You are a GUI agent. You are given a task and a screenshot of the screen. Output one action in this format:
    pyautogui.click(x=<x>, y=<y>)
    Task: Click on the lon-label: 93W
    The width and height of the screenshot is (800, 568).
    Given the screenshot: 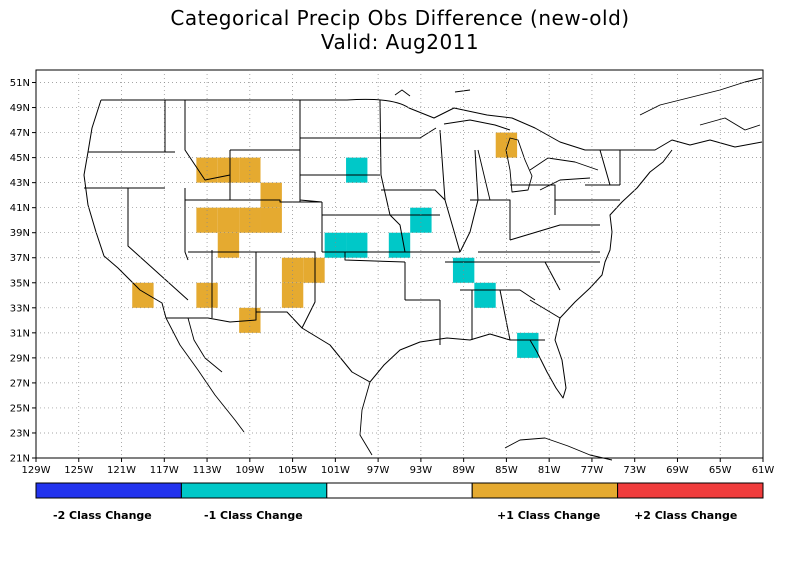 What is the action you would take?
    pyautogui.click(x=421, y=470)
    